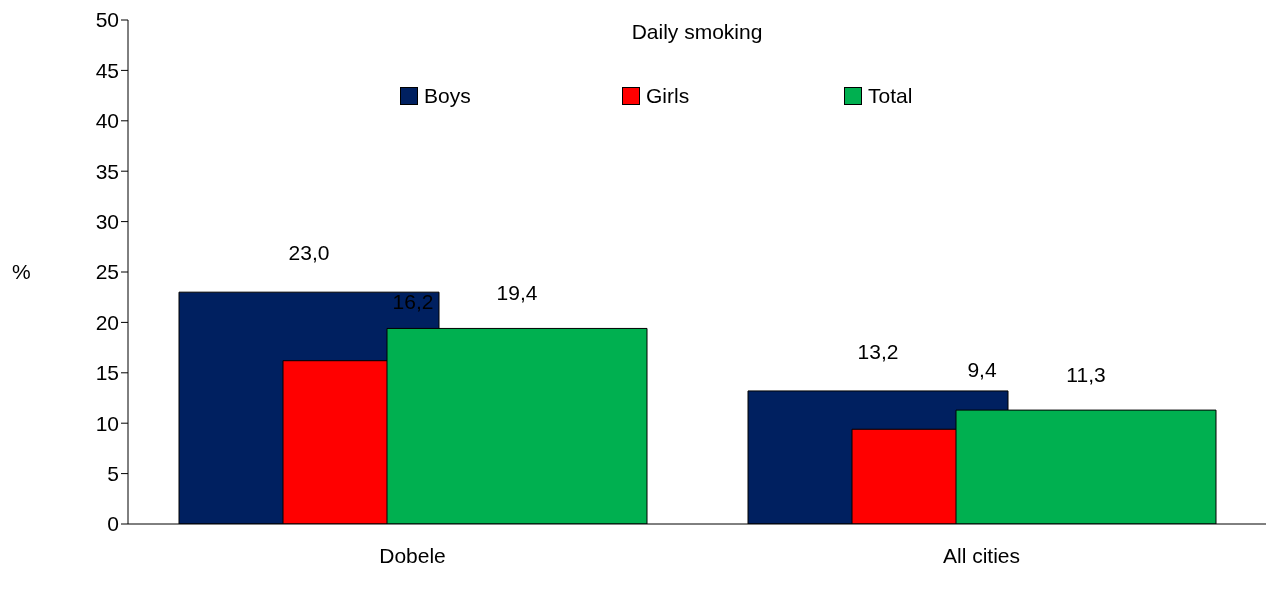 The height and width of the screenshot is (600, 1274). What do you see at coordinates (890, 96) in the screenshot?
I see `legend-label: Total` at bounding box center [890, 96].